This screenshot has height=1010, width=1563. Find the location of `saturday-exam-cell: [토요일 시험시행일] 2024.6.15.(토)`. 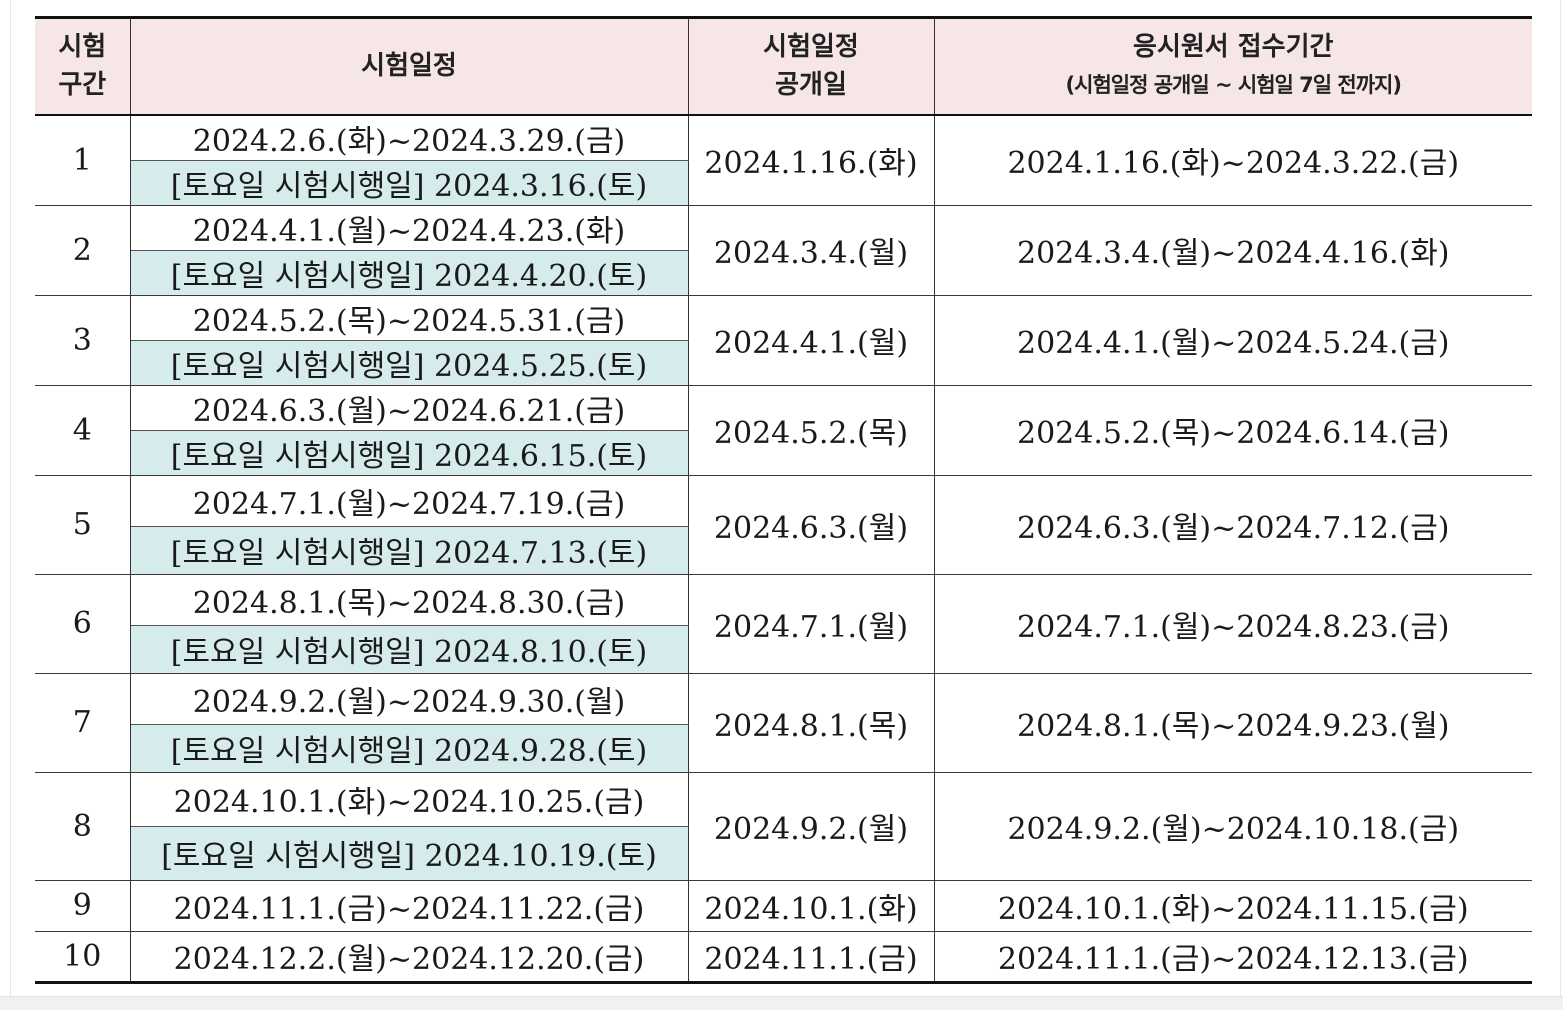

saturday-exam-cell: [토요일 시험시행일] 2024.6.15.(토) is located at coordinates (409, 453).